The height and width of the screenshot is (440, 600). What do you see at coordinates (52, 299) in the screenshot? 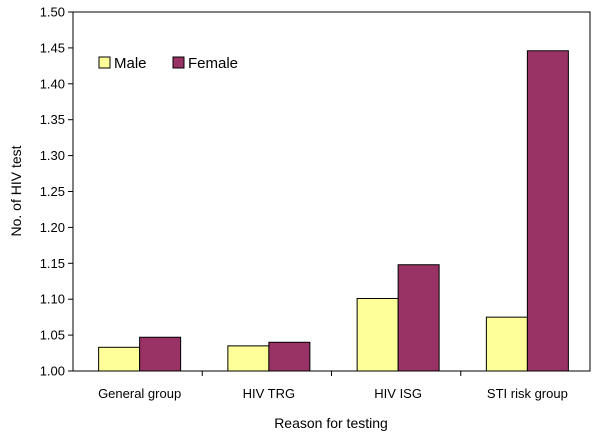
I see `y-tick-label: 1.10` at bounding box center [52, 299].